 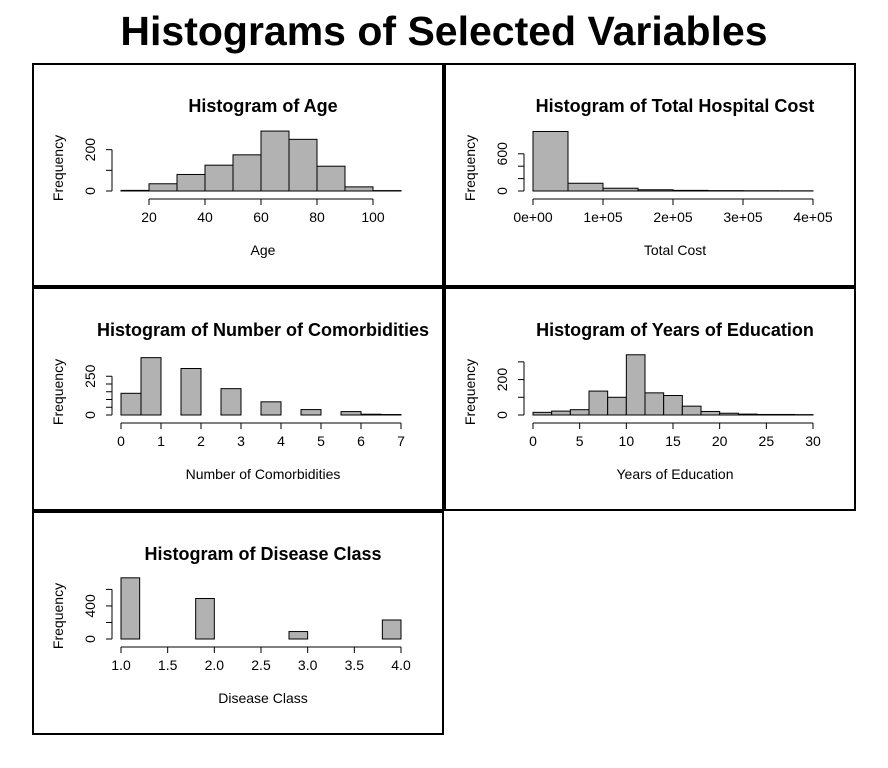 I want to click on x-tick-label: 4e+05, so click(x=813, y=217).